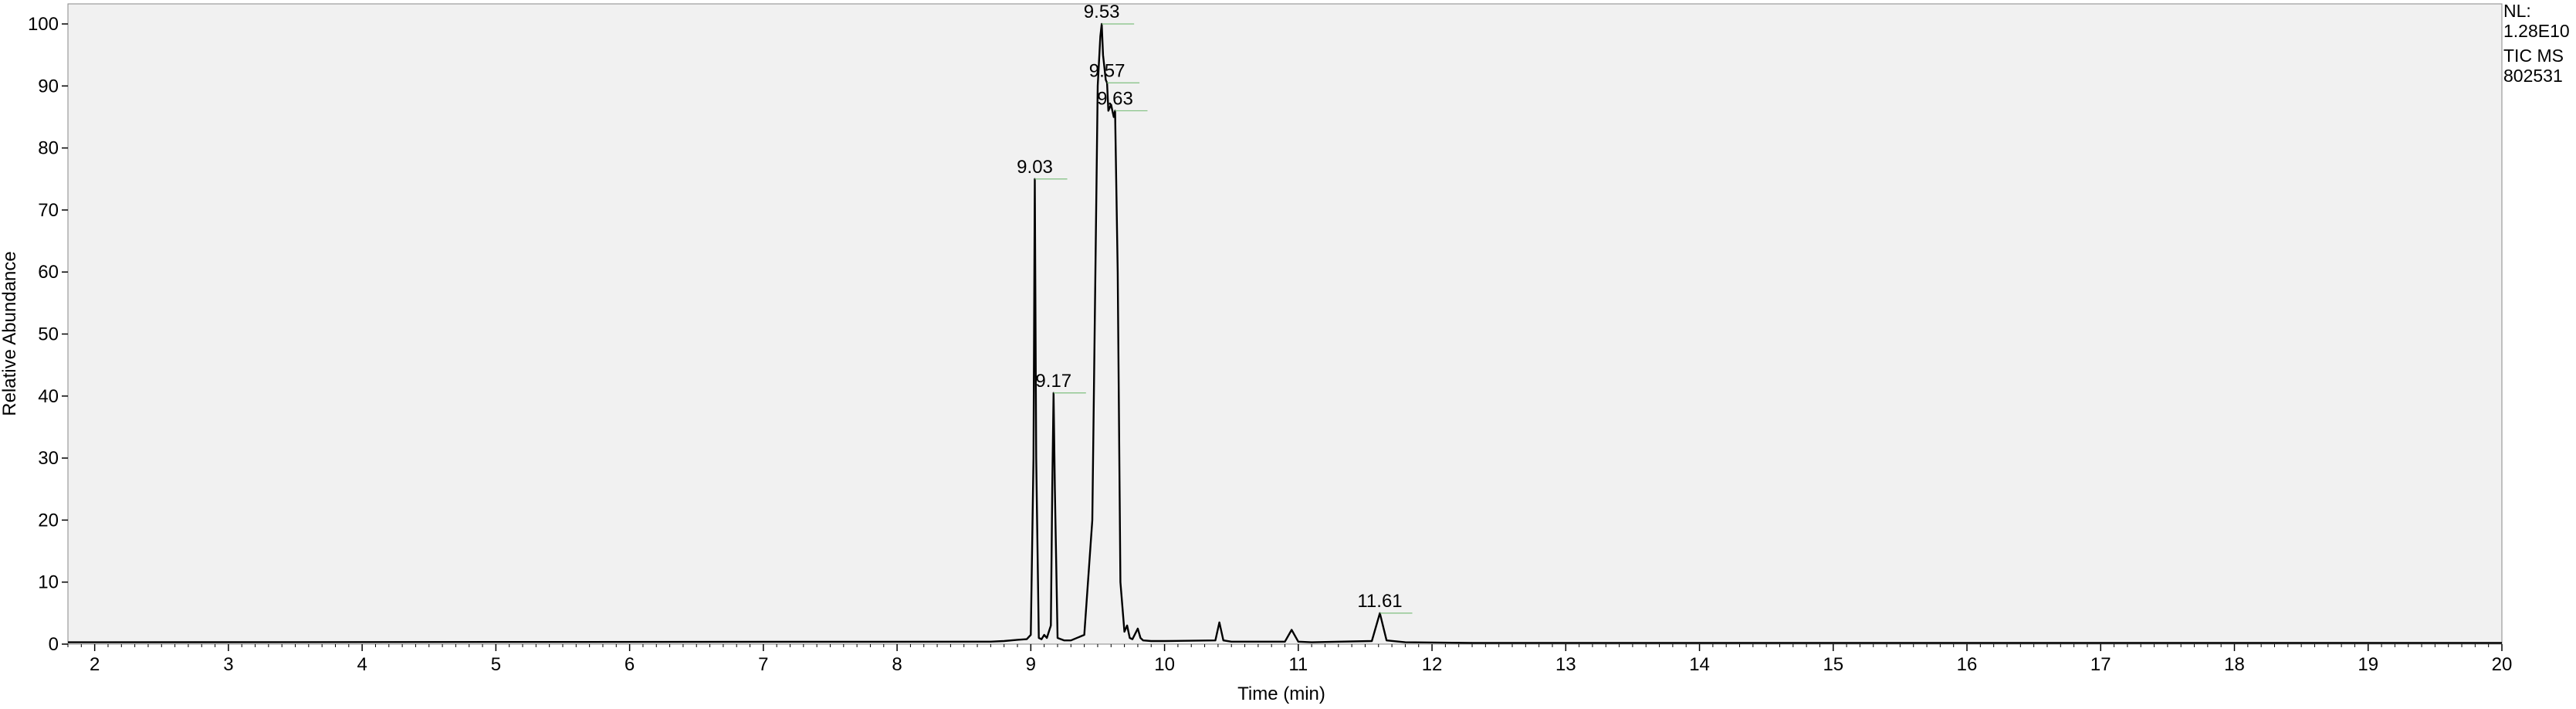 The height and width of the screenshot is (709, 2576). Describe the element at coordinates (49, 396) in the screenshot. I see `y-tick-label: 40` at that location.